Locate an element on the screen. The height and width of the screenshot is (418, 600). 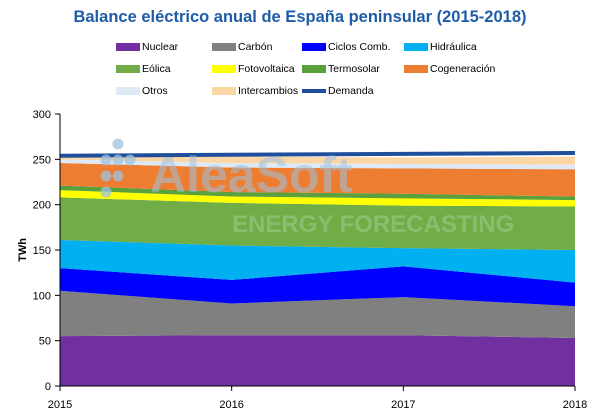
legend-item: Nuclear is located at coordinates (147, 47).